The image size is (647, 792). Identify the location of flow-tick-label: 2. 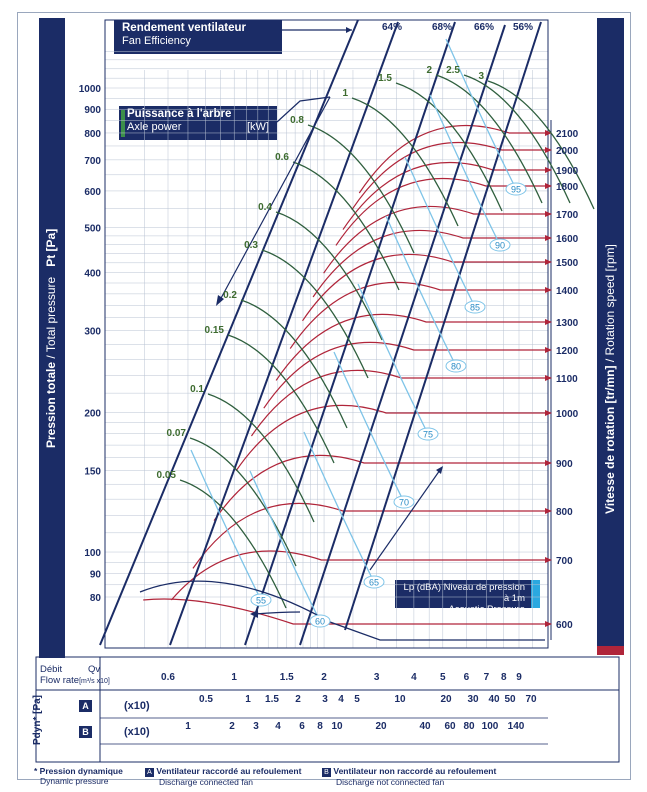
(324, 677).